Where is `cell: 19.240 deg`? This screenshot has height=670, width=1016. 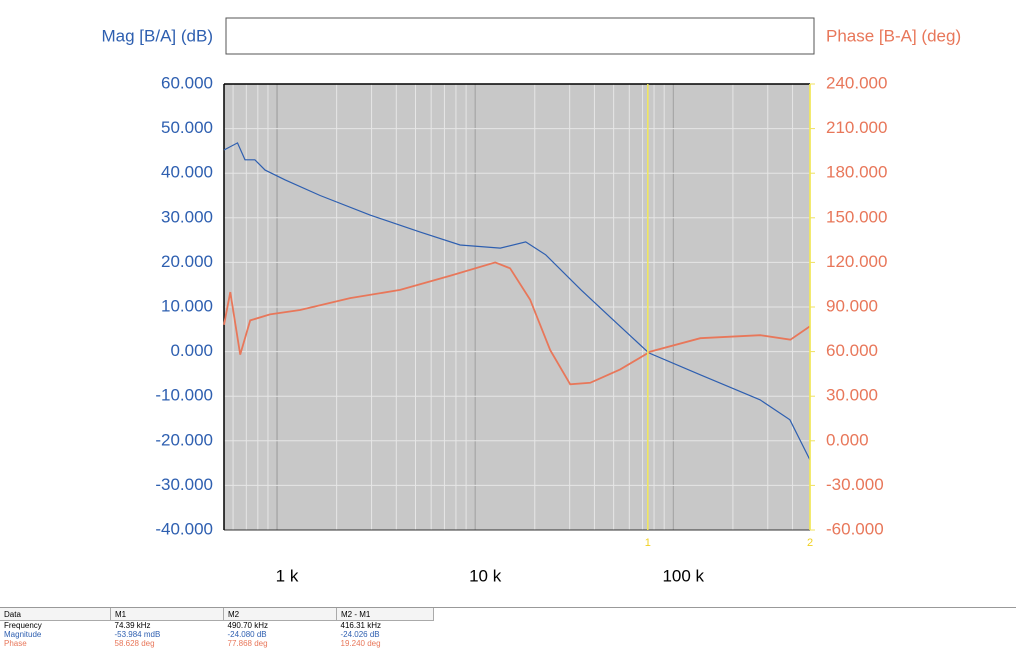 cell: 19.240 deg is located at coordinates (360, 643).